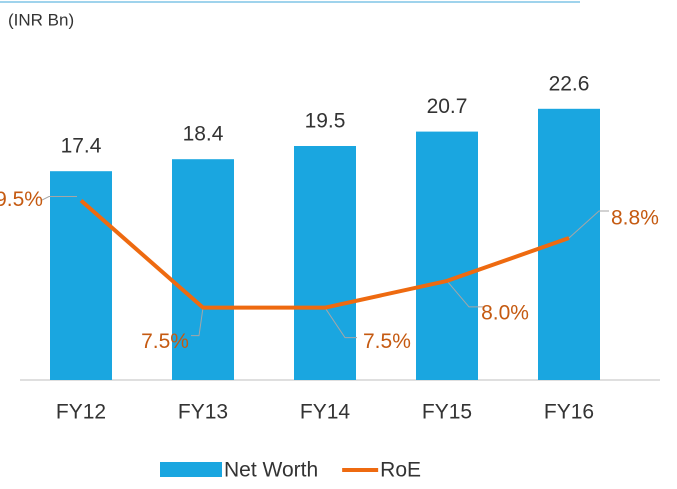 The image size is (677, 489). I want to click on data-label: 9.5%, so click(21, 199).